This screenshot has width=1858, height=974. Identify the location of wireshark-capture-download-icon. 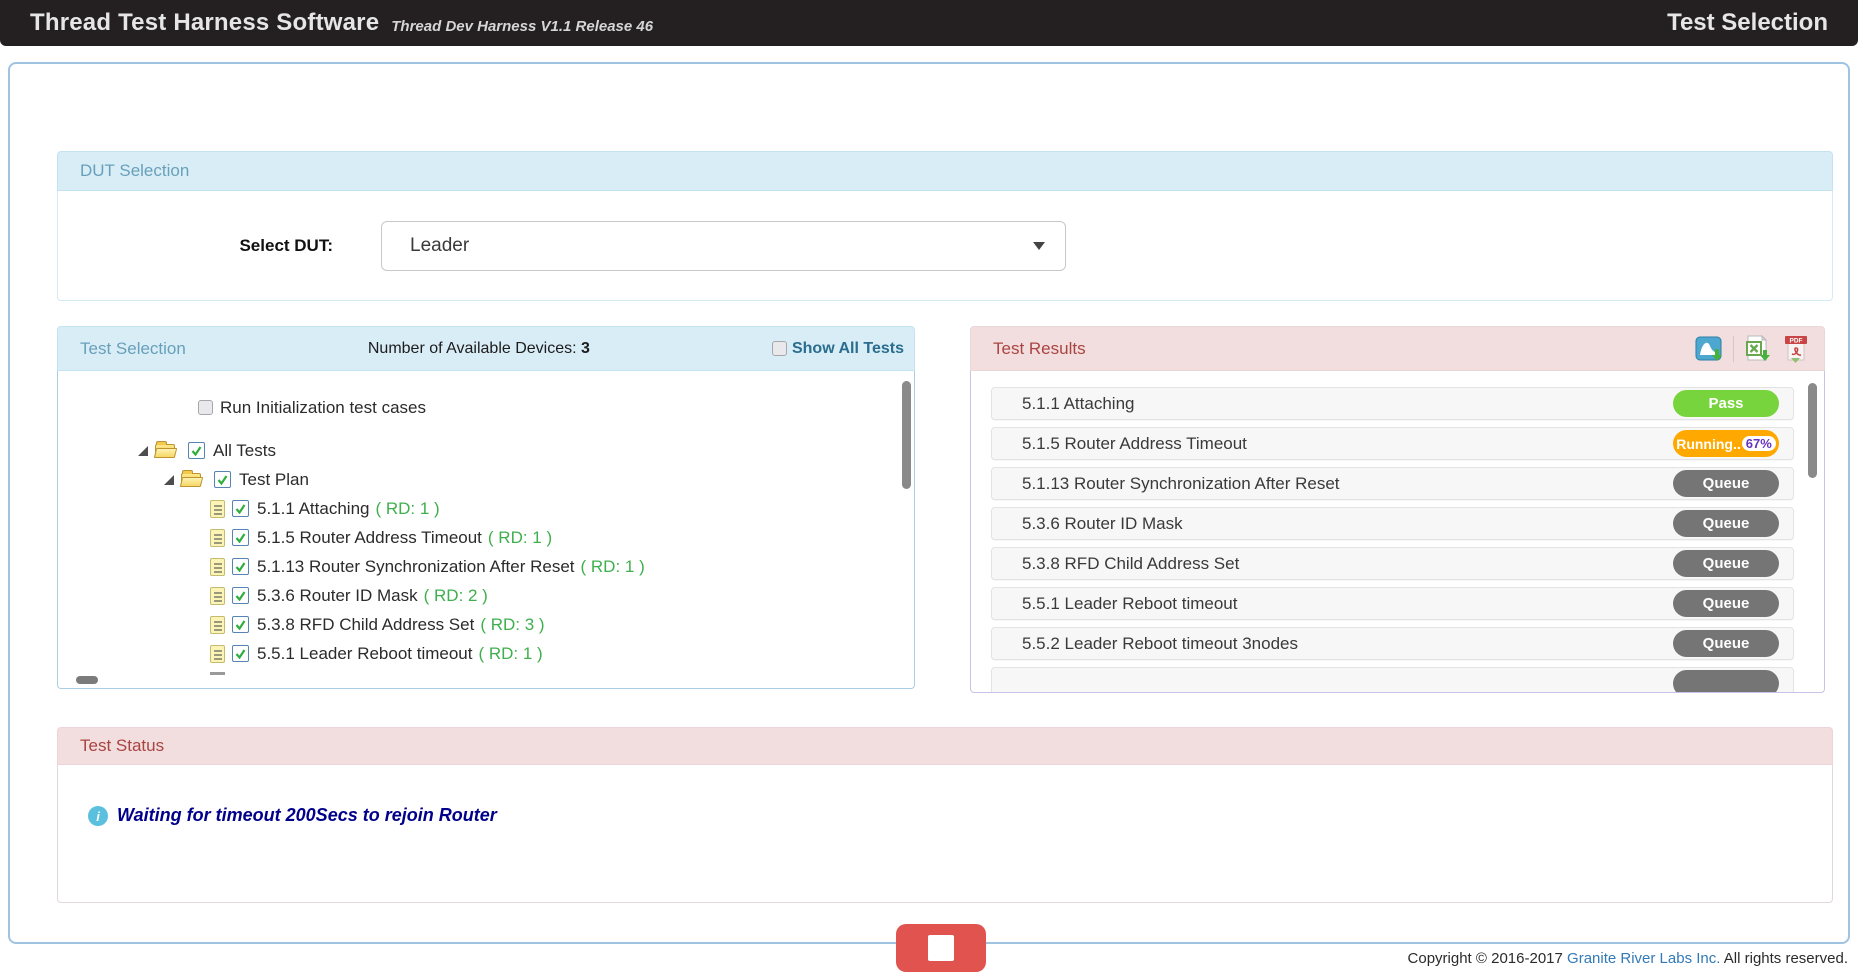
(1710, 349).